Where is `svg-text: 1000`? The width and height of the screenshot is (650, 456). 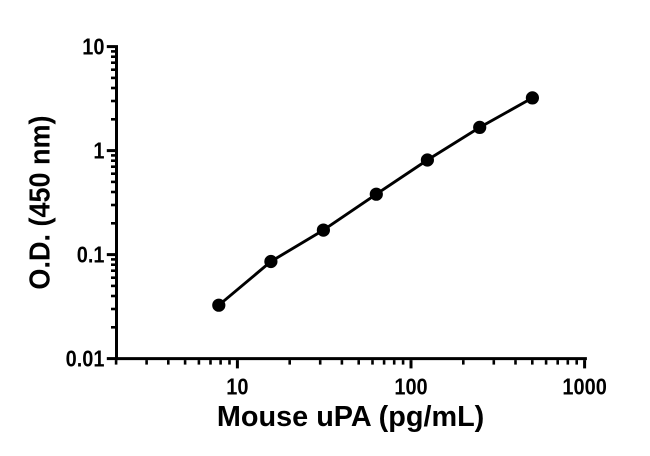 svg-text: 1000 is located at coordinates (584, 386).